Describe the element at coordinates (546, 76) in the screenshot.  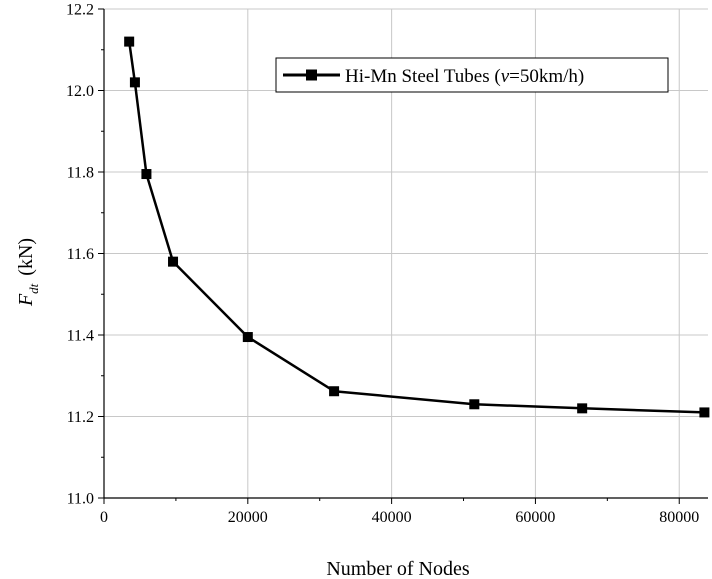
I see `legend-entry-suffix: =50km/h)` at that location.